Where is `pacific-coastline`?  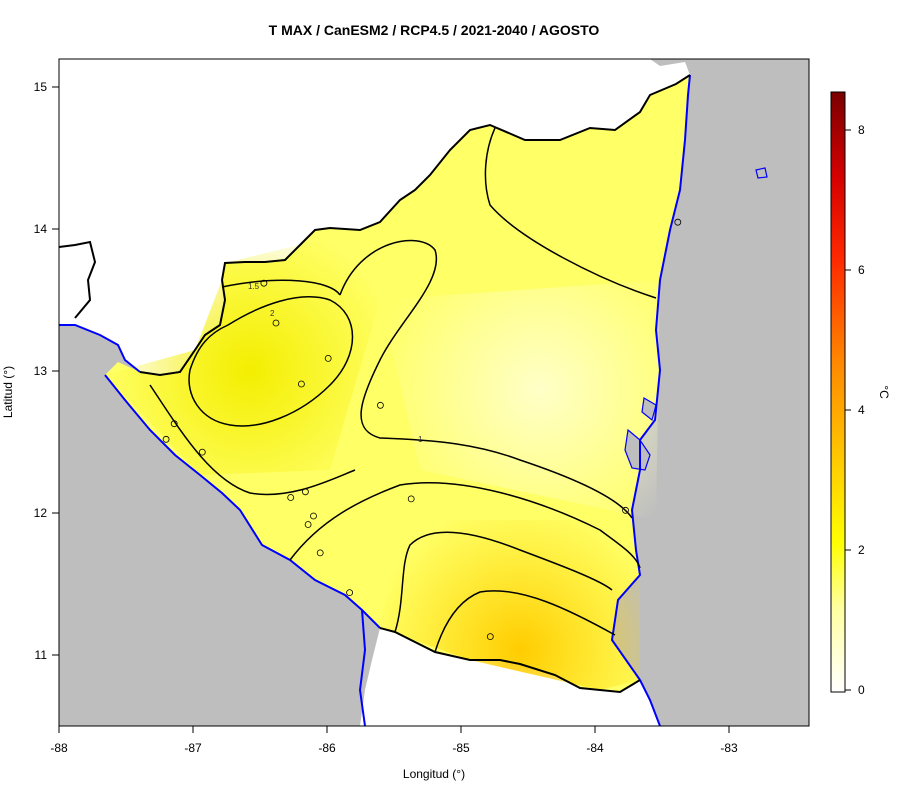 pacific-coastline is located at coordinates (242, 501).